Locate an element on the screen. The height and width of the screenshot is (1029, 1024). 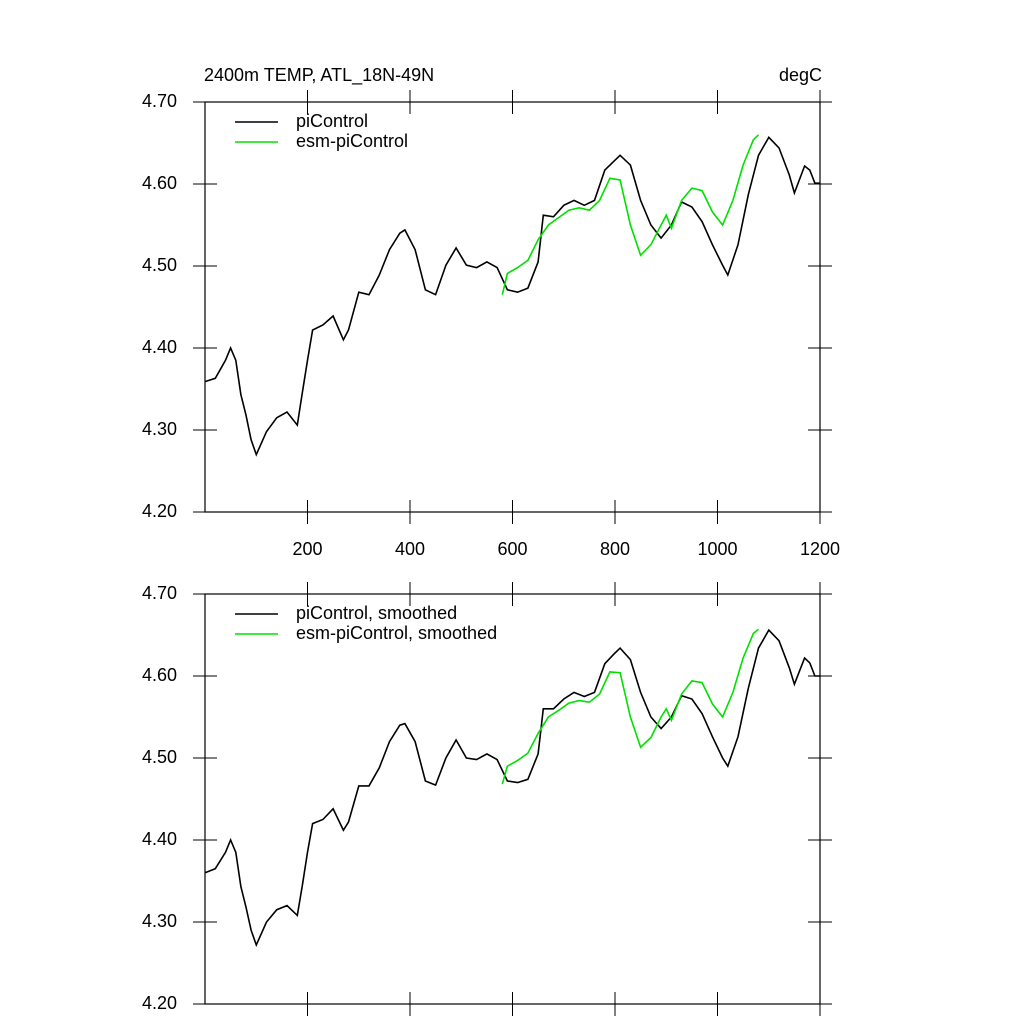
legend-label: piControl, smoothed is located at coordinates (376, 613).